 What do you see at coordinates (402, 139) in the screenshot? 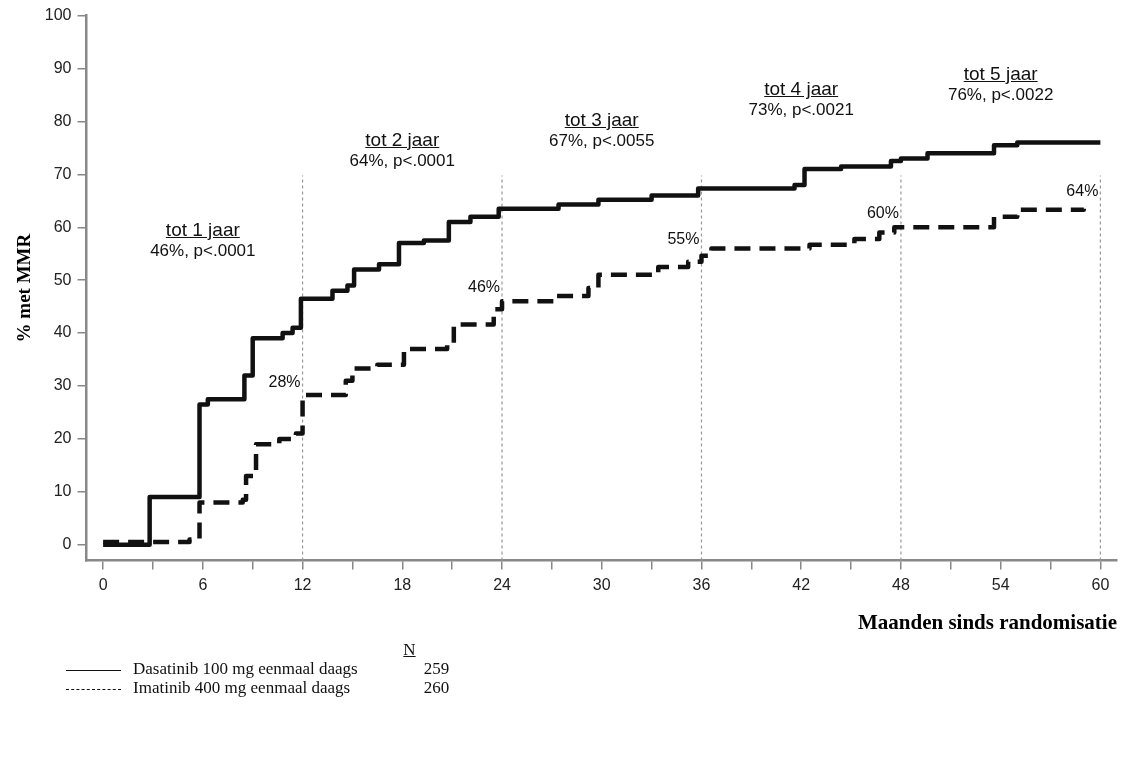
I see `annotation: tot 2 jaar` at bounding box center [402, 139].